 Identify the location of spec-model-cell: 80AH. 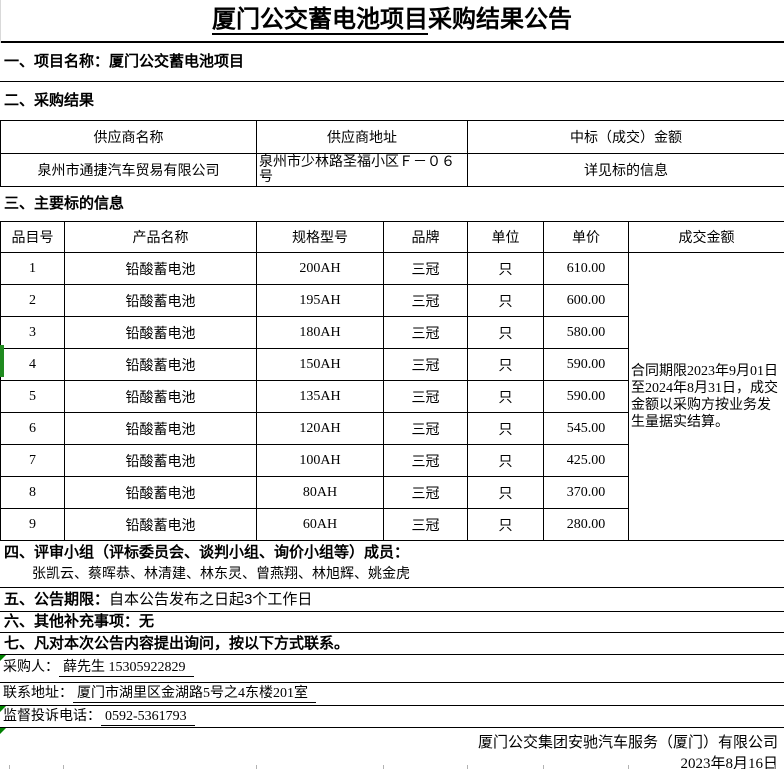
(320, 492).